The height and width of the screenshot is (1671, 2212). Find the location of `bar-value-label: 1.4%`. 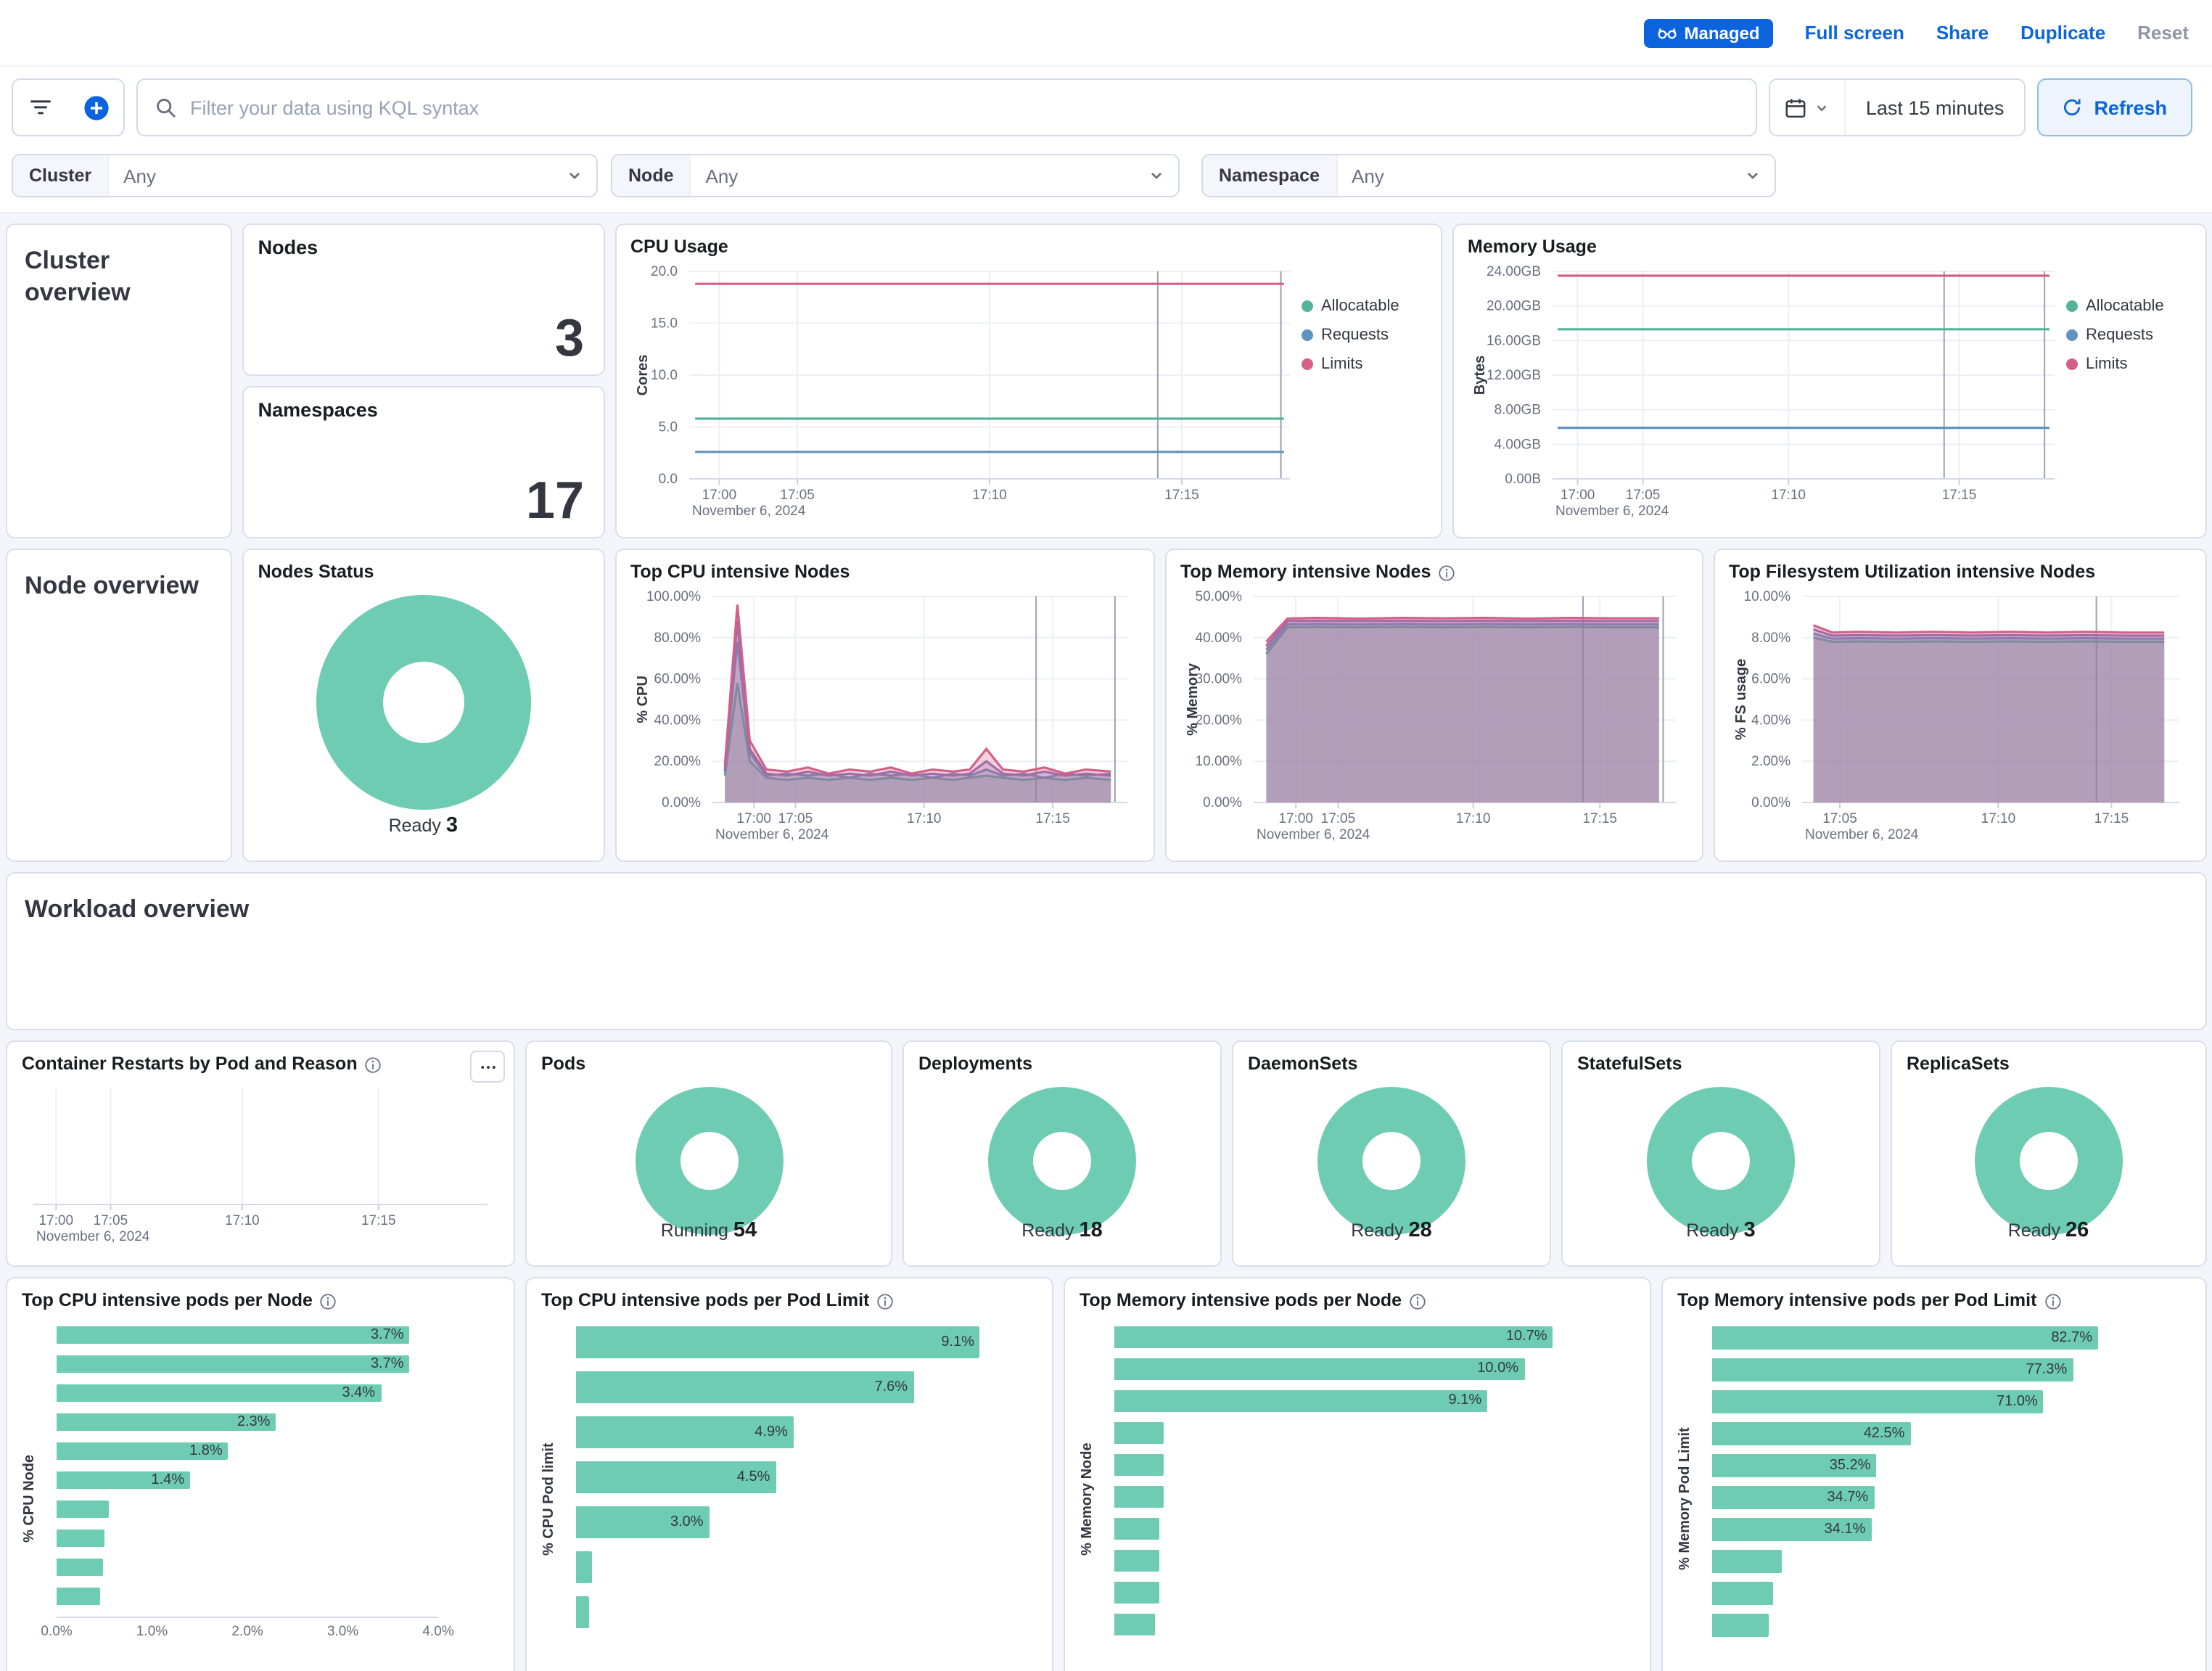

bar-value-label: 1.4% is located at coordinates (168, 1479).